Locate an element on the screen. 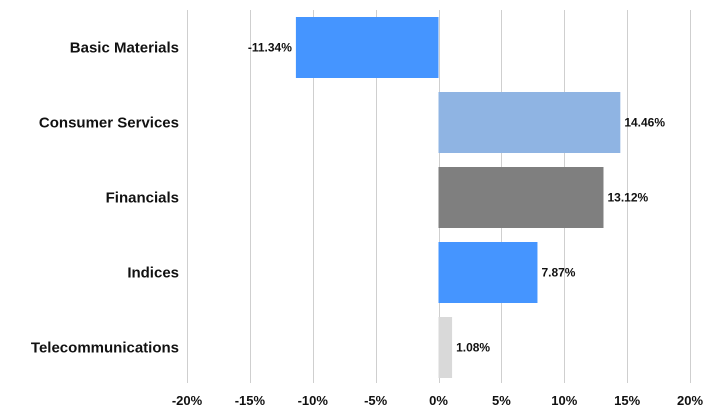  x-tick-label: 5% is located at coordinates (501, 400).